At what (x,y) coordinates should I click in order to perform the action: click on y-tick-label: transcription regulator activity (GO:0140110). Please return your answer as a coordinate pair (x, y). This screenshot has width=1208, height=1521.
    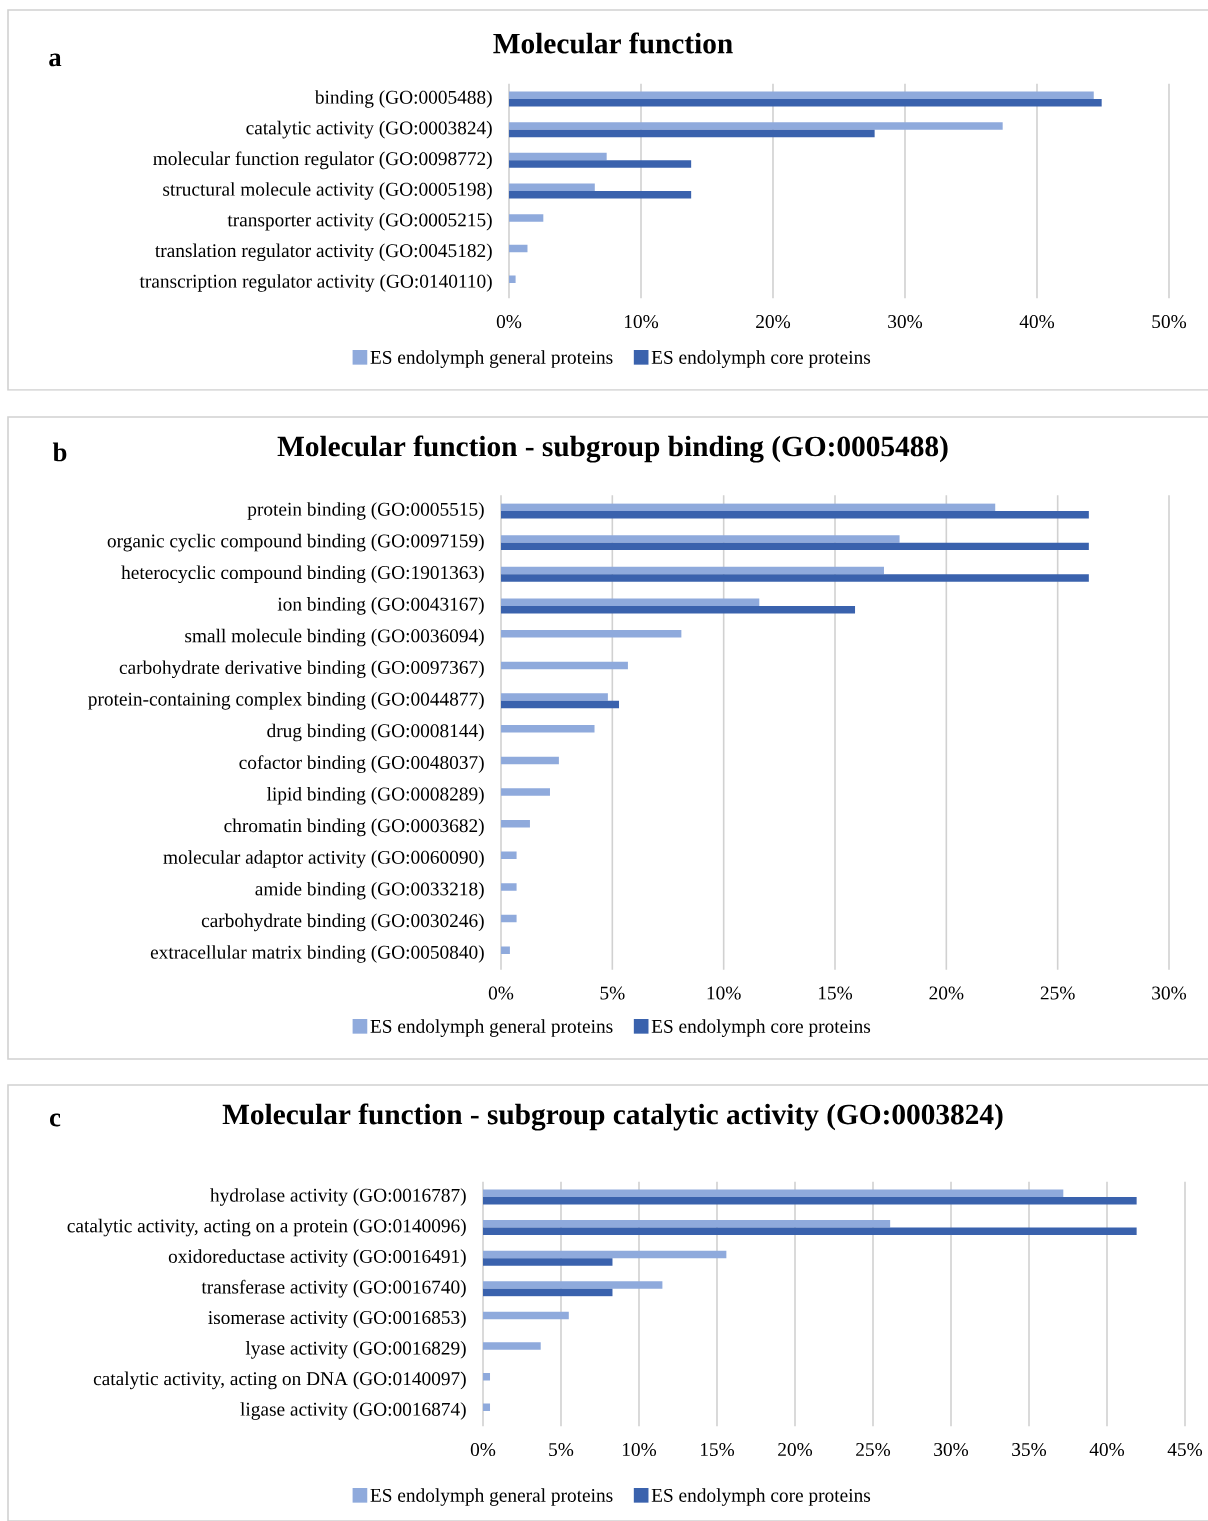
    Looking at the image, I should click on (315, 283).